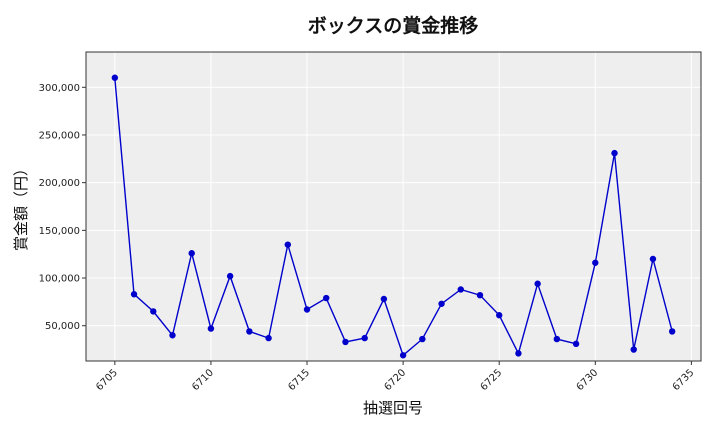  I want to click on x-axis-ticks: 6705 6710 6715 6720 6725 6730 6735, so click(395, 380).